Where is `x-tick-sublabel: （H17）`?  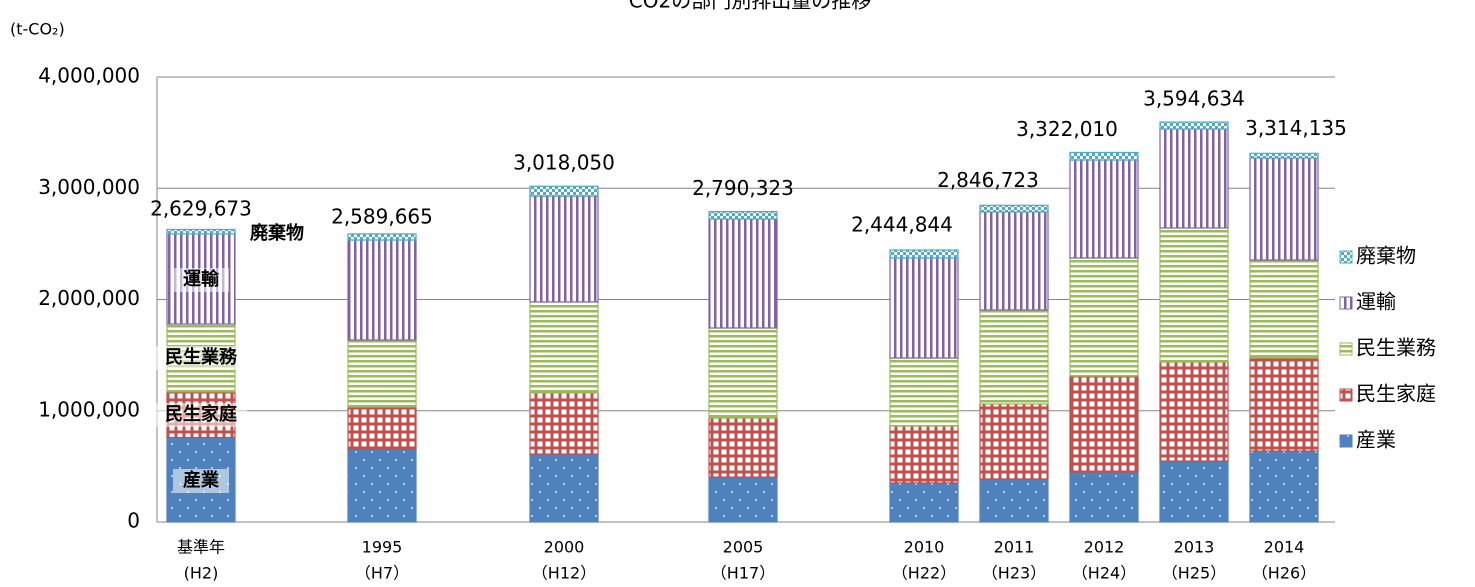 x-tick-sublabel: （H17） is located at coordinates (743, 573).